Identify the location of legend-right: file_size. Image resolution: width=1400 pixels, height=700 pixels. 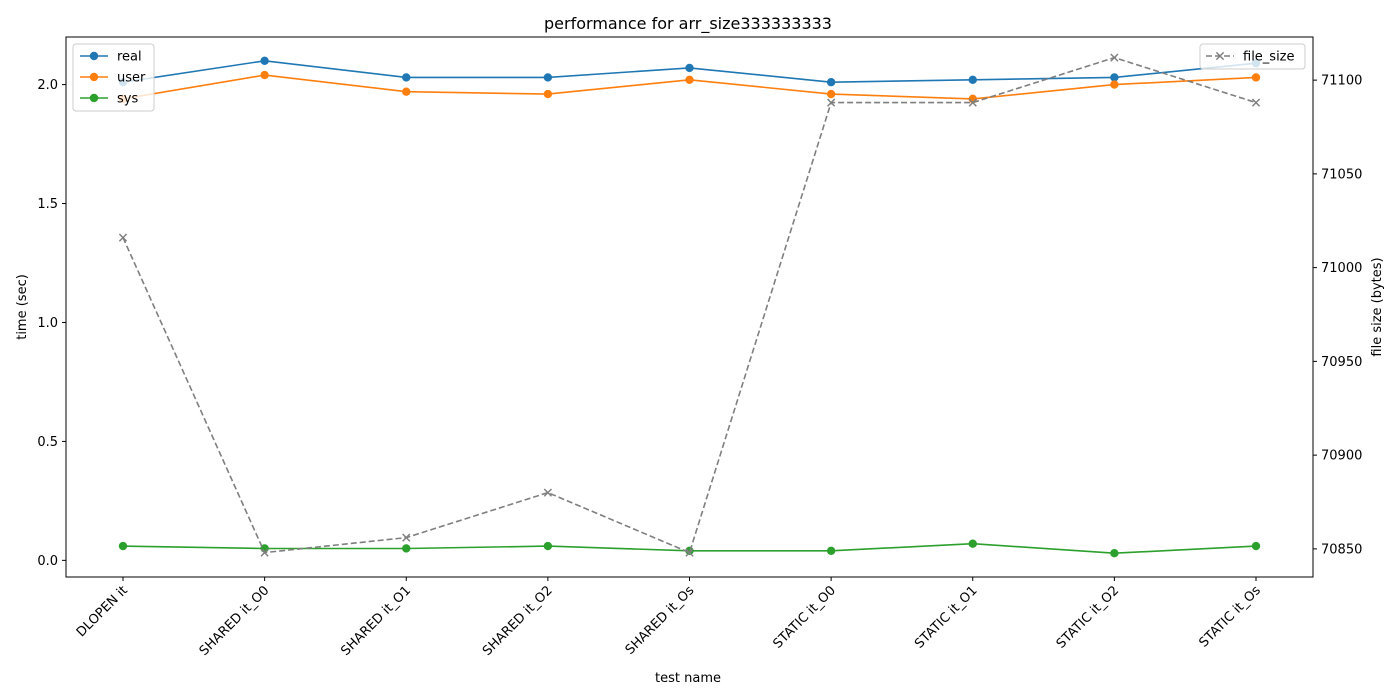
(1252, 56).